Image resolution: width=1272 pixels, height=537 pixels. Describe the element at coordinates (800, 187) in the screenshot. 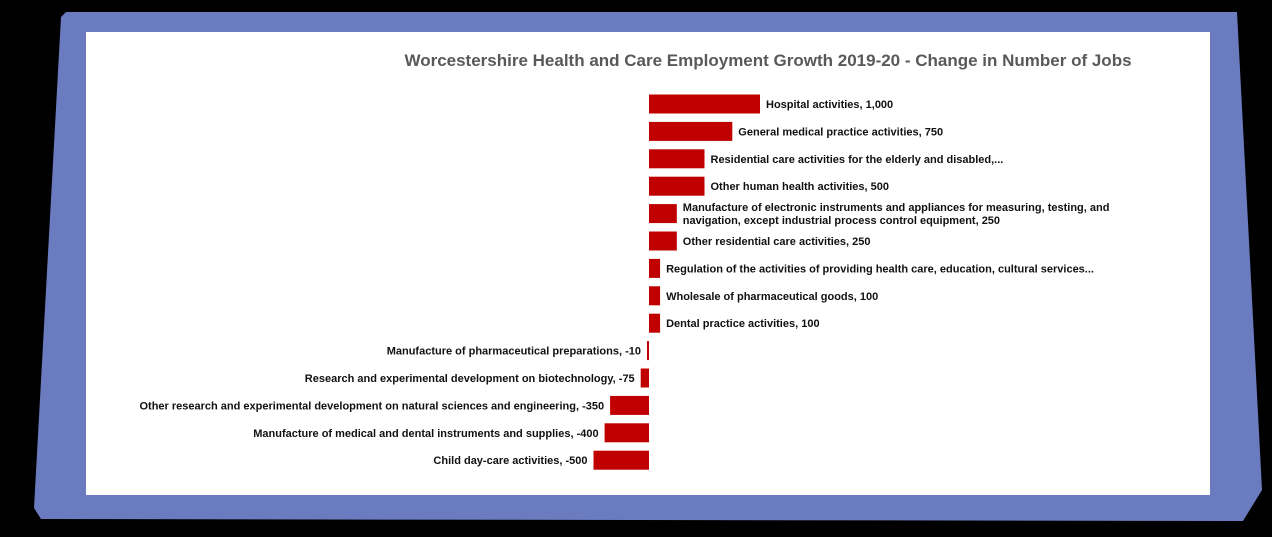

I see `data-label-3: Other human health activities, 500` at that location.